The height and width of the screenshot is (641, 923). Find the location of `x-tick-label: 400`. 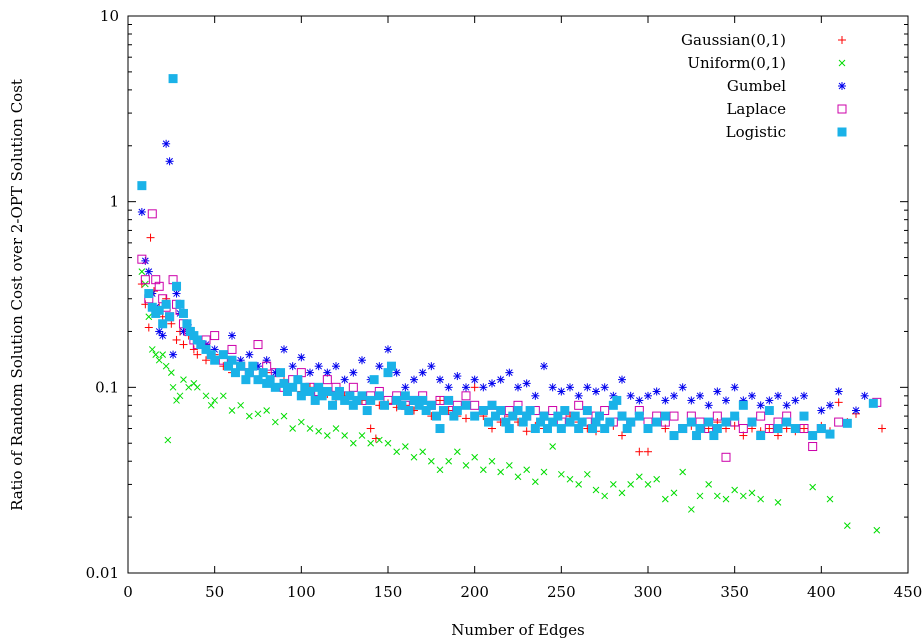

x-tick-label: 400 is located at coordinates (821, 592).